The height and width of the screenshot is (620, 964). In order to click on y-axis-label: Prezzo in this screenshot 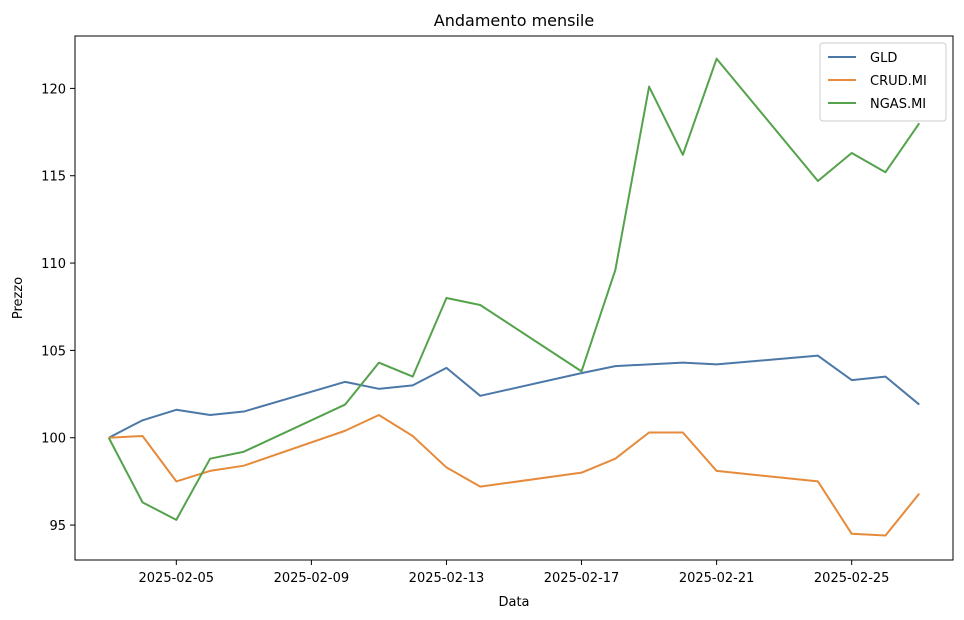, I will do `click(18, 298)`.